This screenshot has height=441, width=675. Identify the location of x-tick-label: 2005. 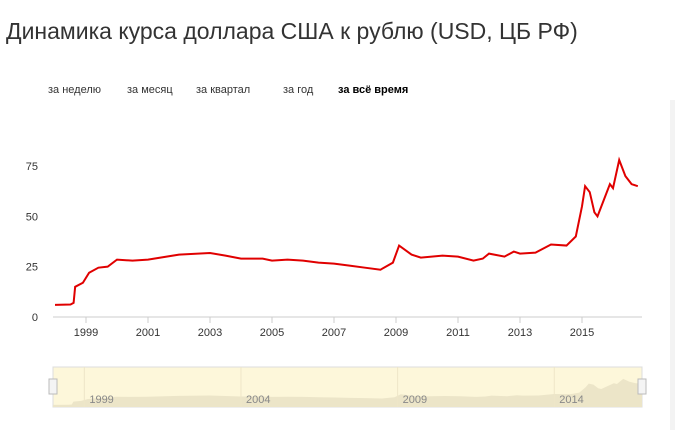
(272, 333).